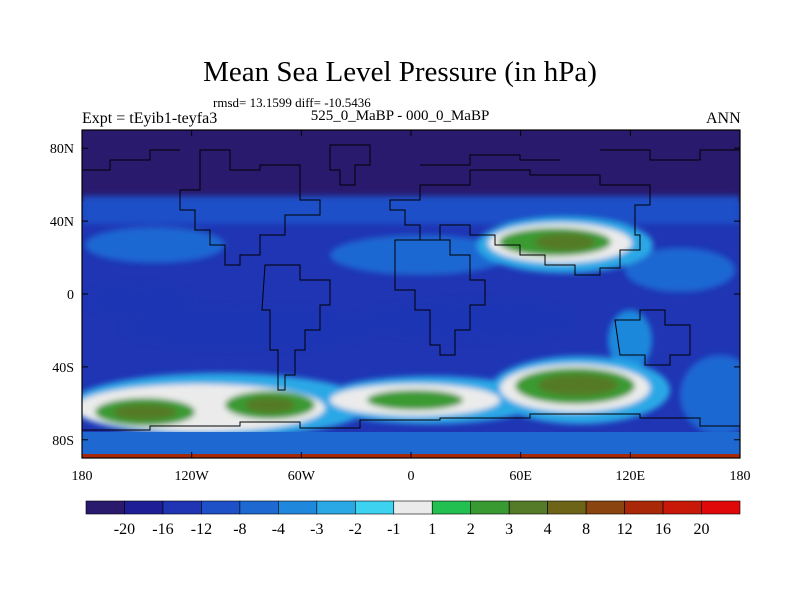 Image resolution: width=800 pixels, height=600 pixels. I want to click on colorbar-label: -4, so click(278, 529).